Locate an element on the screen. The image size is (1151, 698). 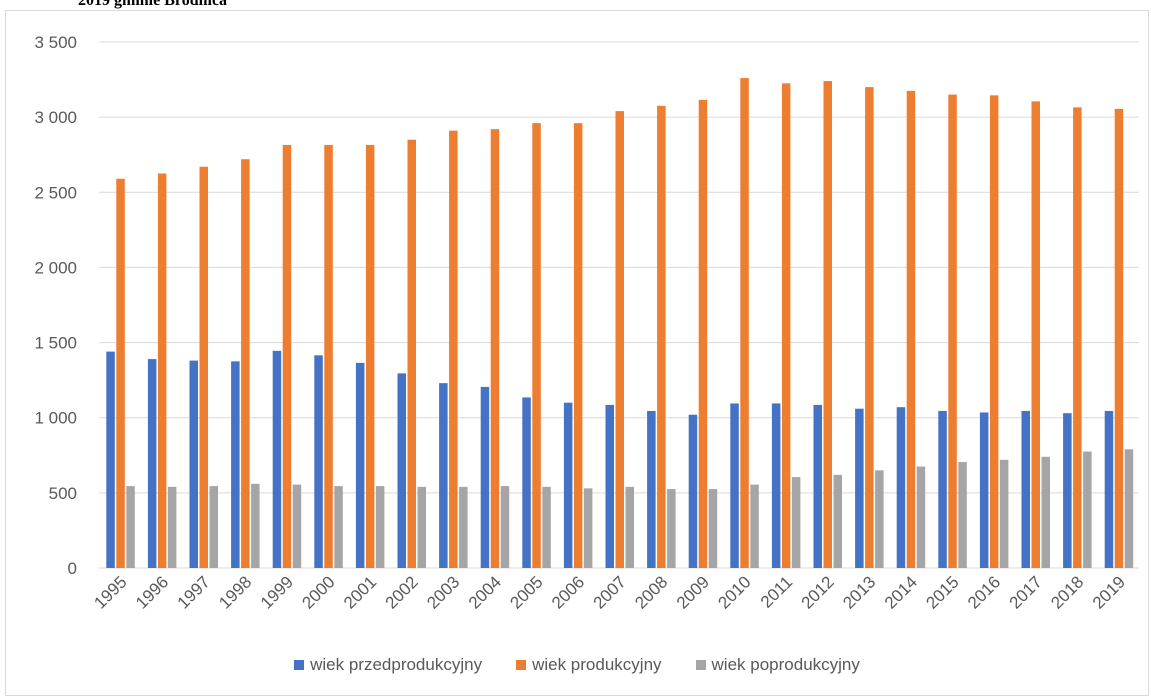
x-tick-label: 2008 is located at coordinates (651, 592).